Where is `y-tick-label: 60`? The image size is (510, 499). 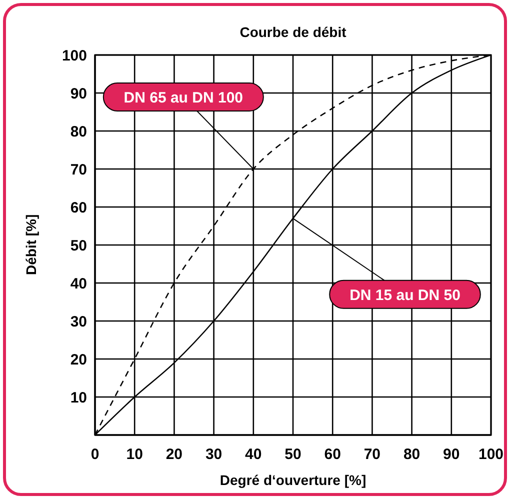
y-tick-label: 60 is located at coordinates (78, 207).